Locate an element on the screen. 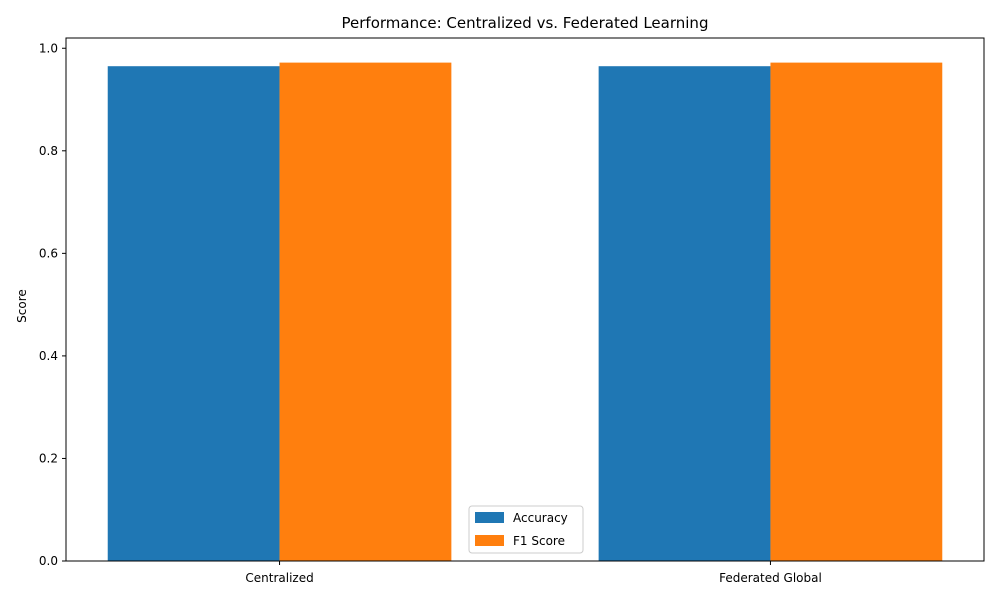  legend-swatch-f1-score is located at coordinates (489, 540).